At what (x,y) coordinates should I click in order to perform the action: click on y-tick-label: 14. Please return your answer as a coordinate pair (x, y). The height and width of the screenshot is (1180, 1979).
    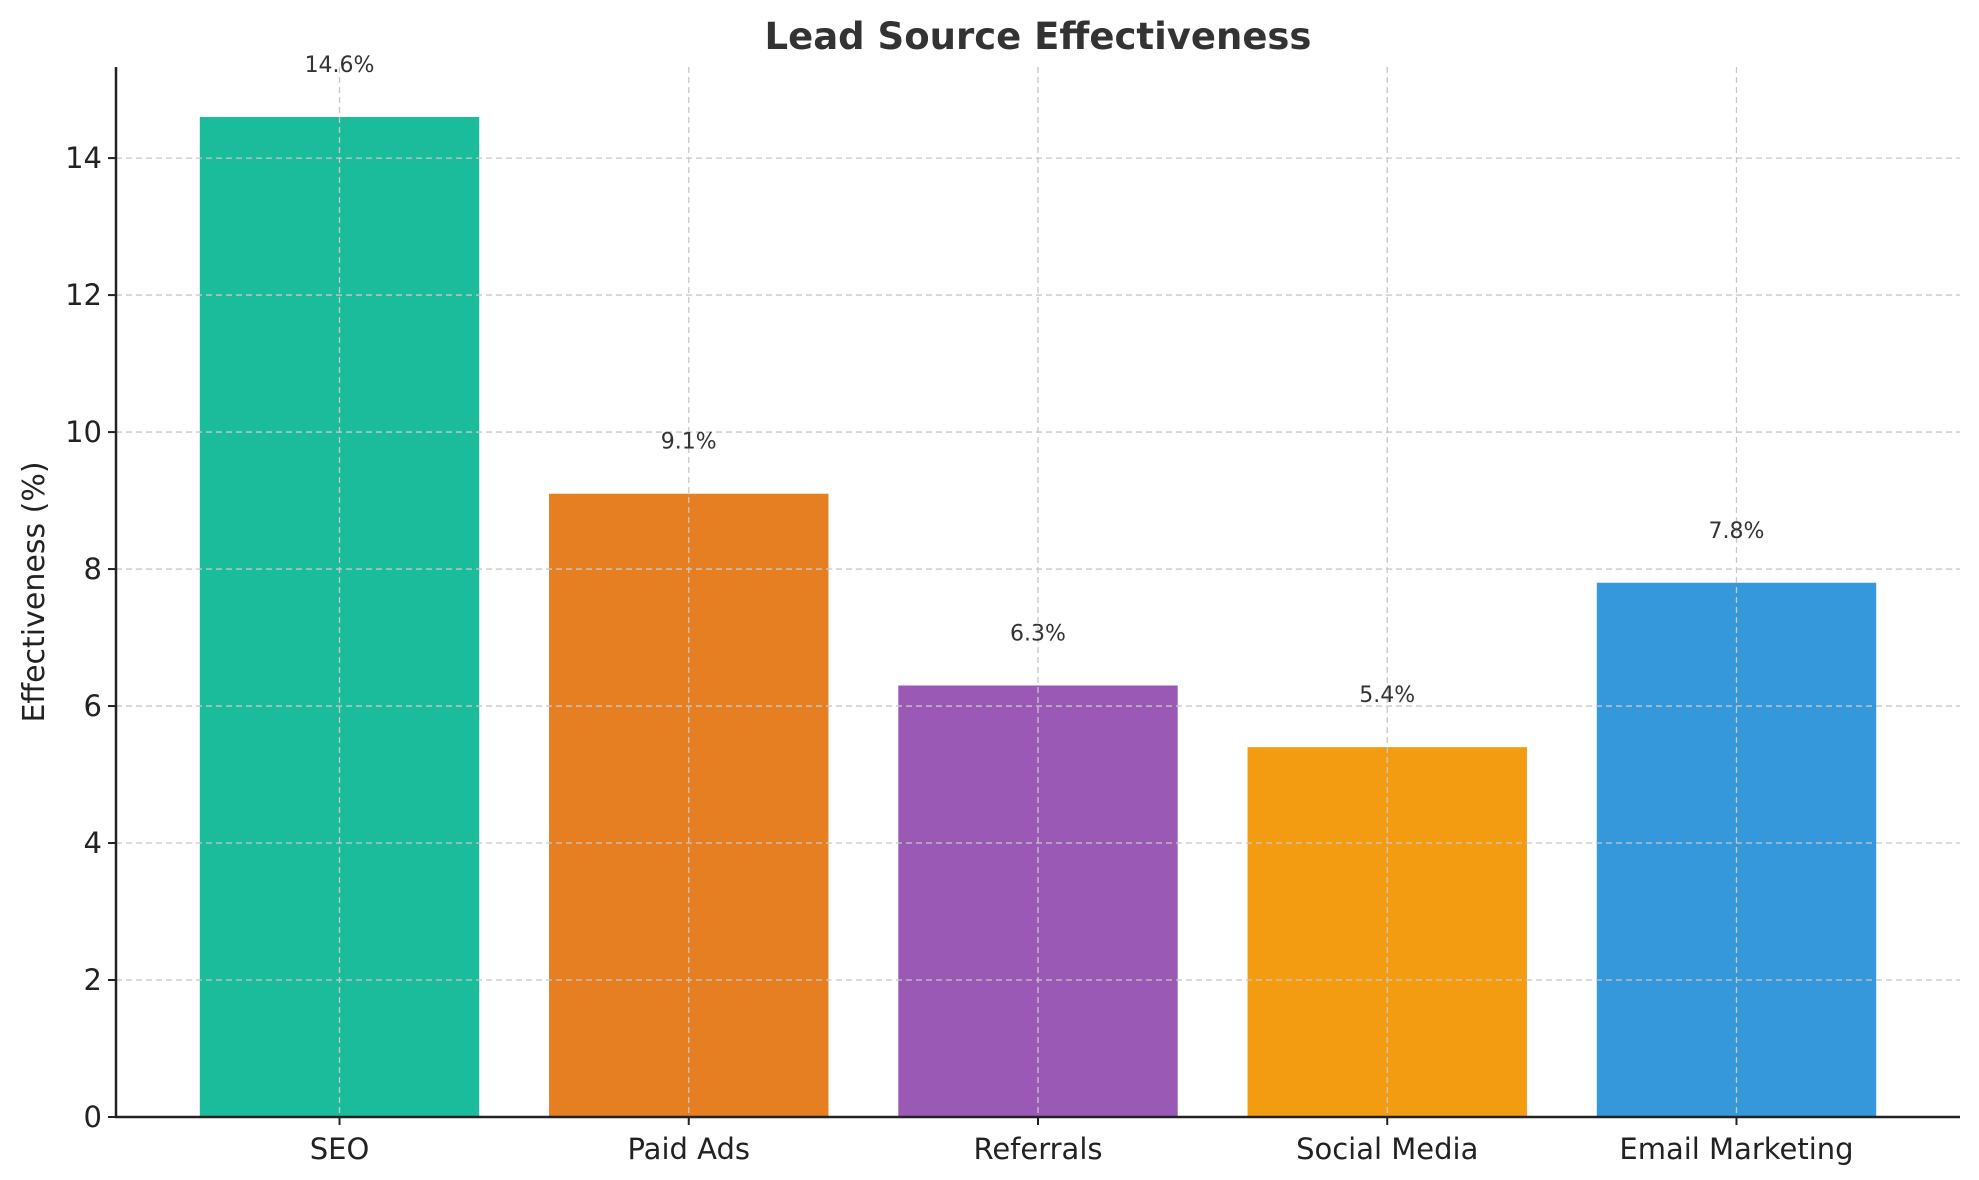
    Looking at the image, I should click on (83, 158).